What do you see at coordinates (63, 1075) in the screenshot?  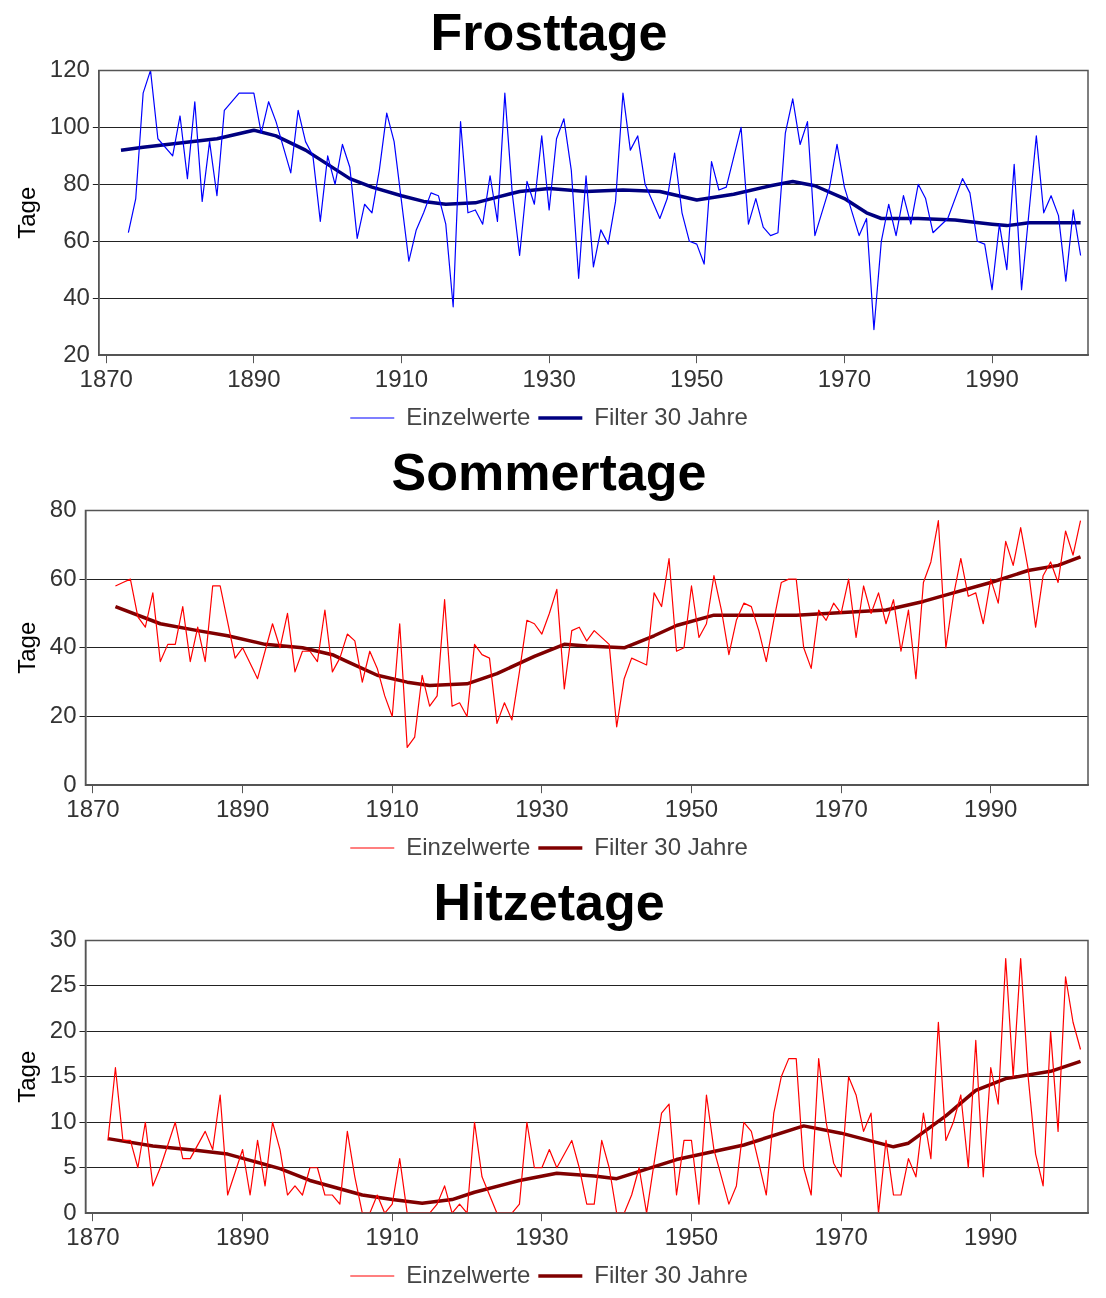 I see `y-tick-label: 15` at bounding box center [63, 1075].